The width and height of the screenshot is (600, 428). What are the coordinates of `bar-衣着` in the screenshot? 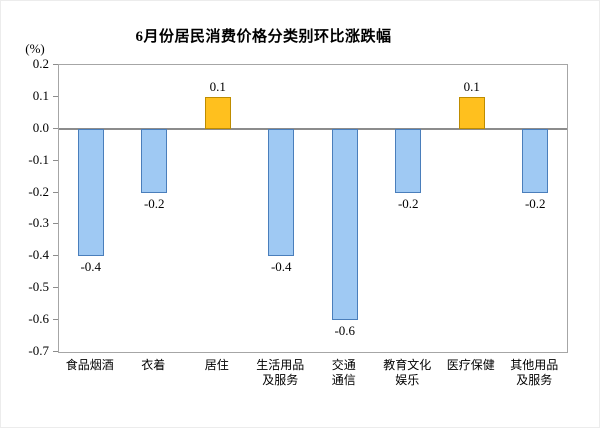 It's located at (154, 160).